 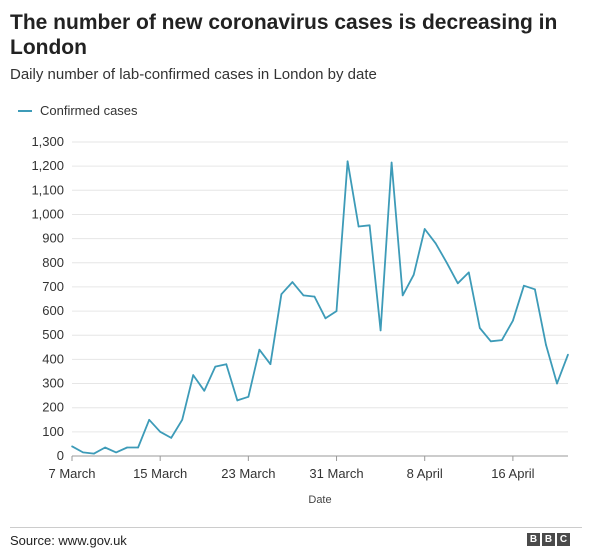 I want to click on x-tick-label: 15 March, so click(x=160, y=473).